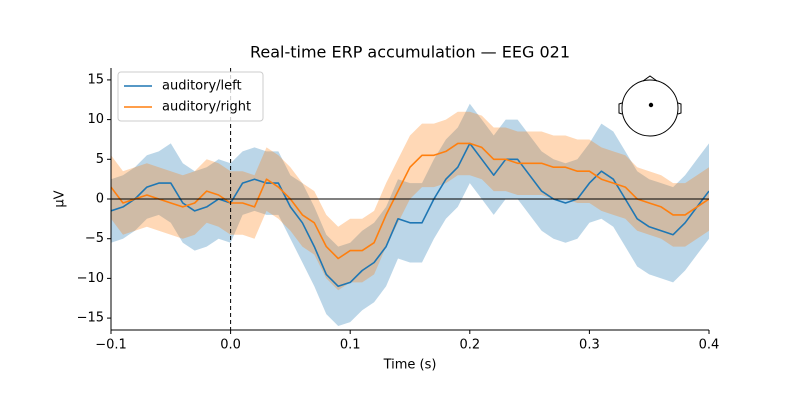 This screenshot has height=400, width=800. I want to click on head-outline, so click(650, 108).